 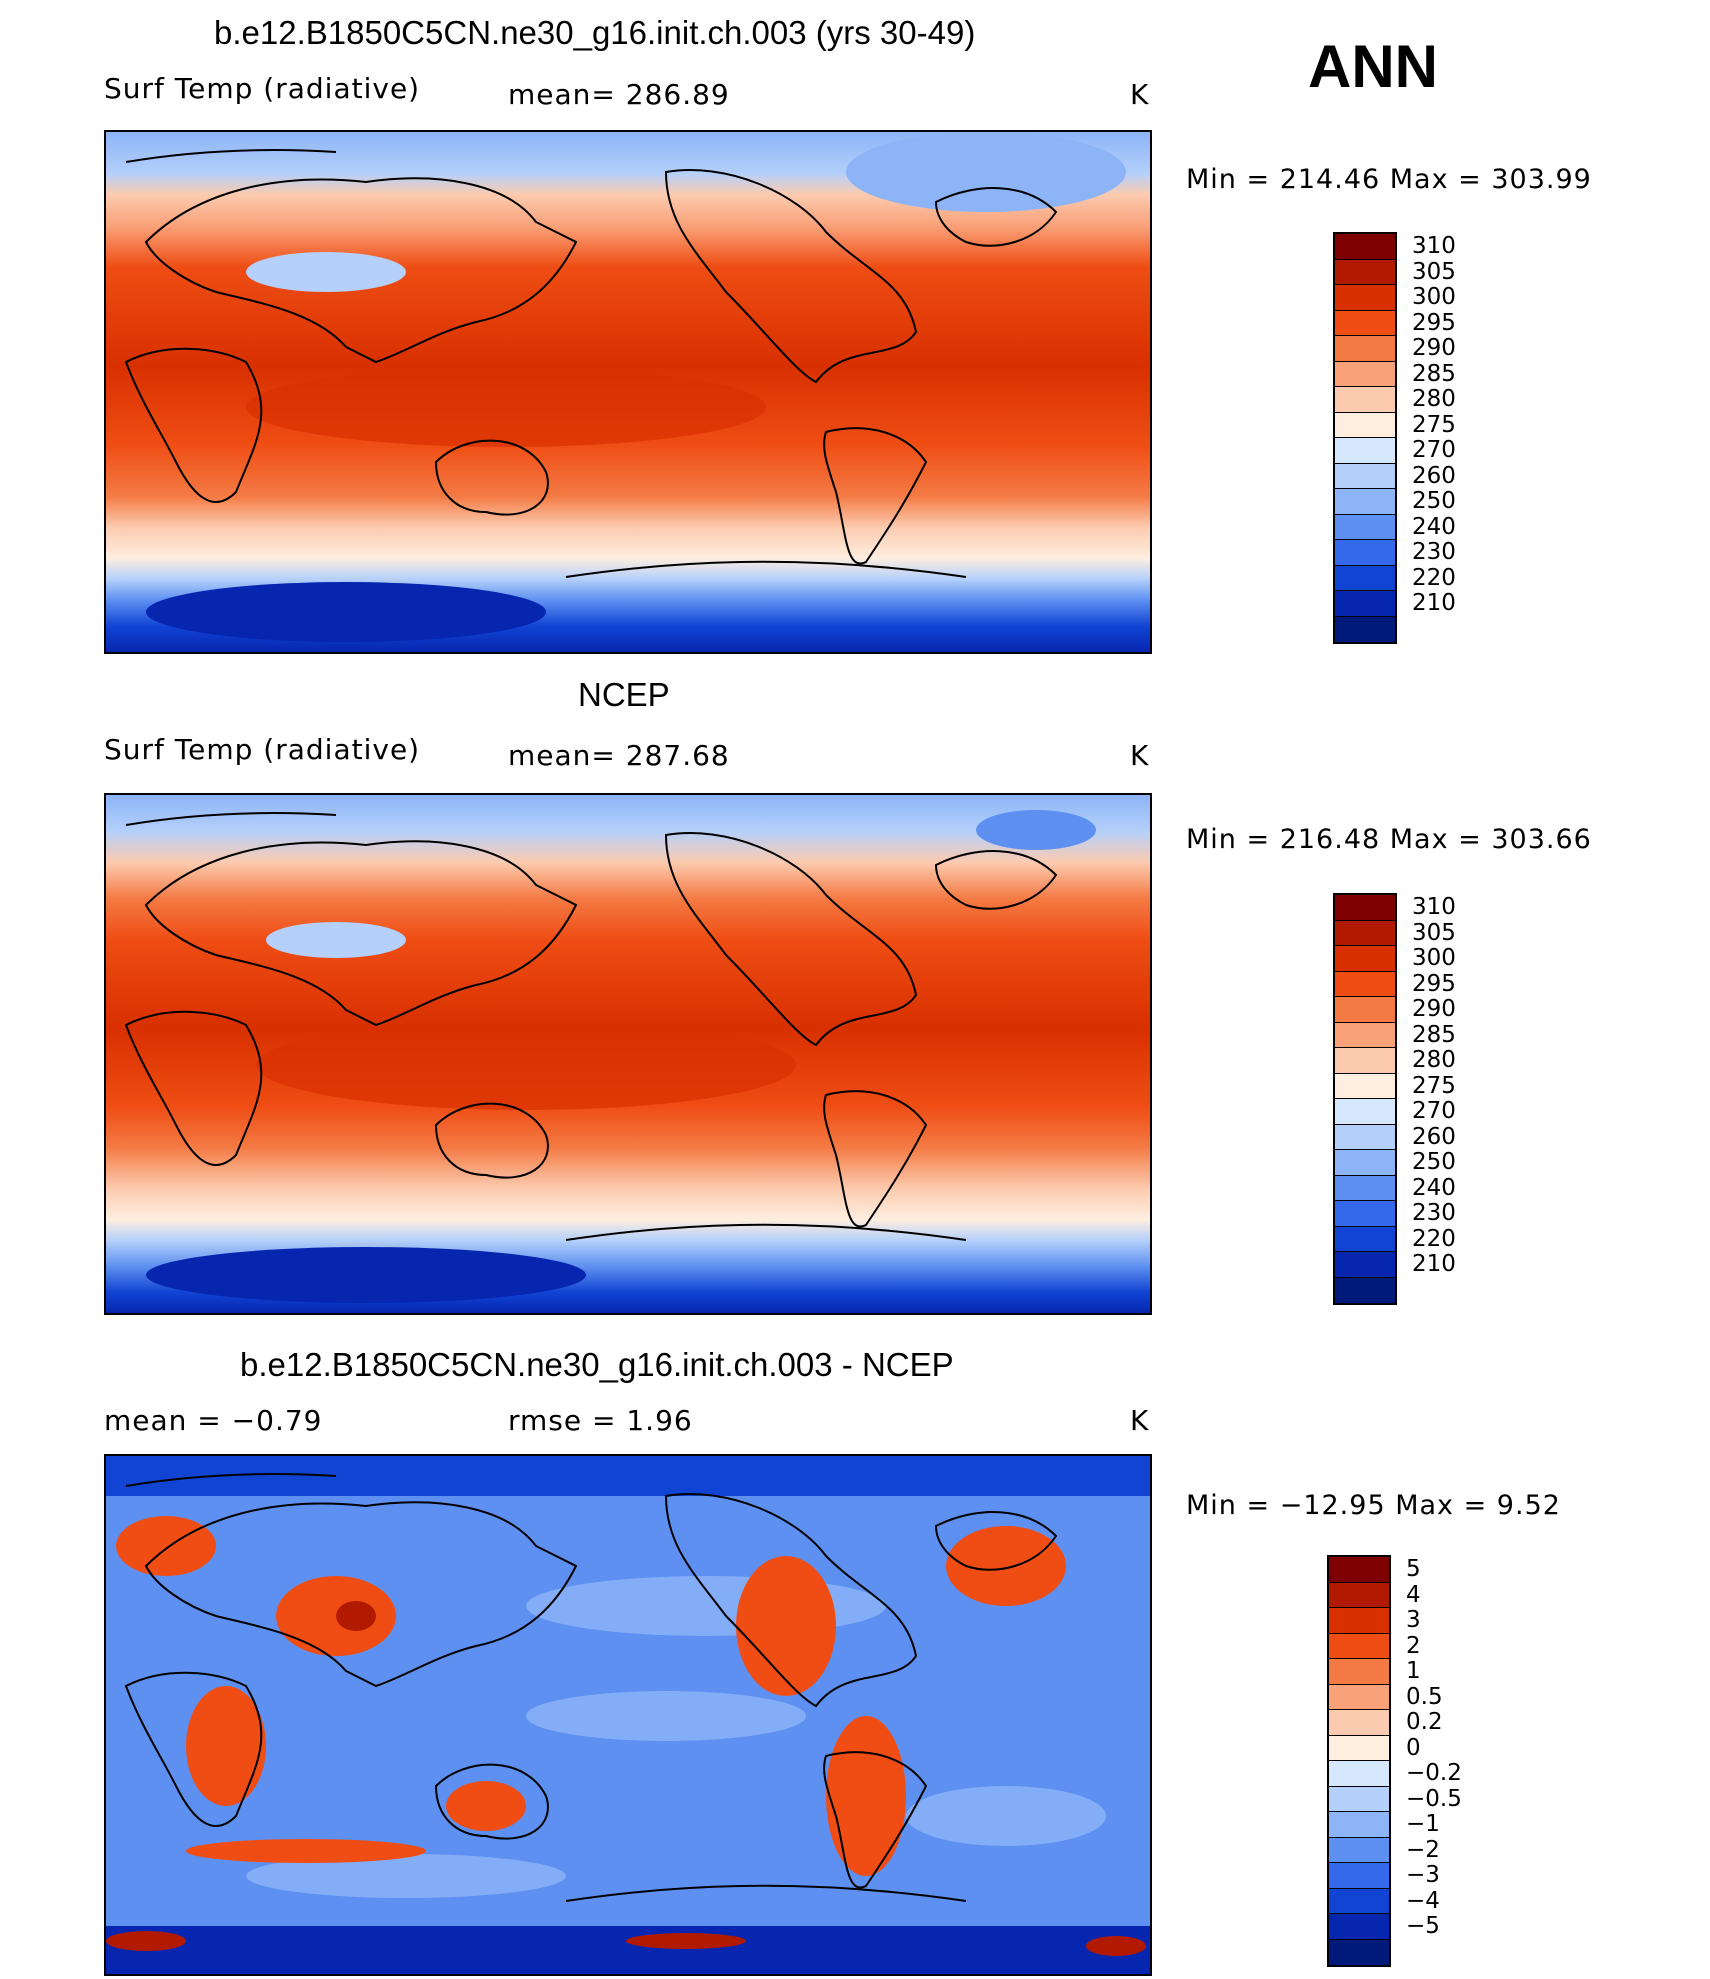 What do you see at coordinates (1413, 1569) in the screenshot?
I see `colorbar-tick-label: 5` at bounding box center [1413, 1569].